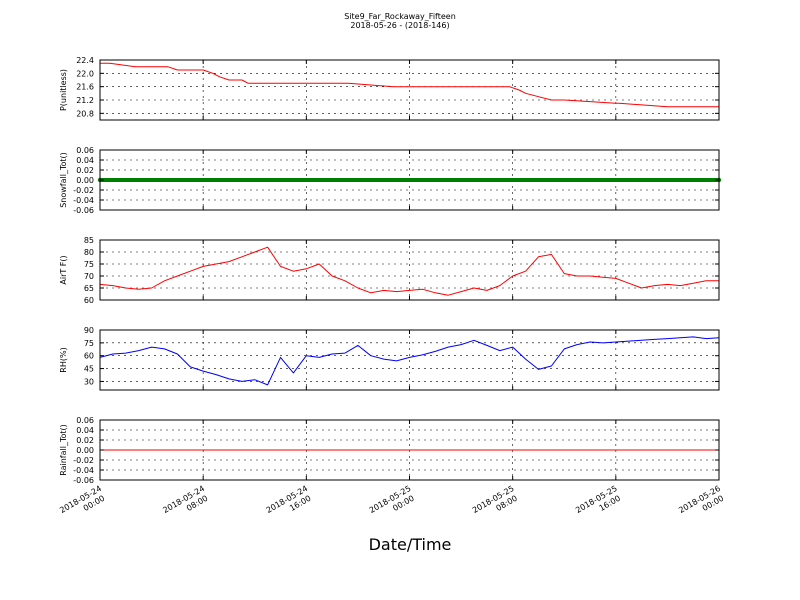 This screenshot has width=800, height=600. What do you see at coordinates (63, 90) in the screenshot?
I see `y-axis-label: P(unitless)` at bounding box center [63, 90].